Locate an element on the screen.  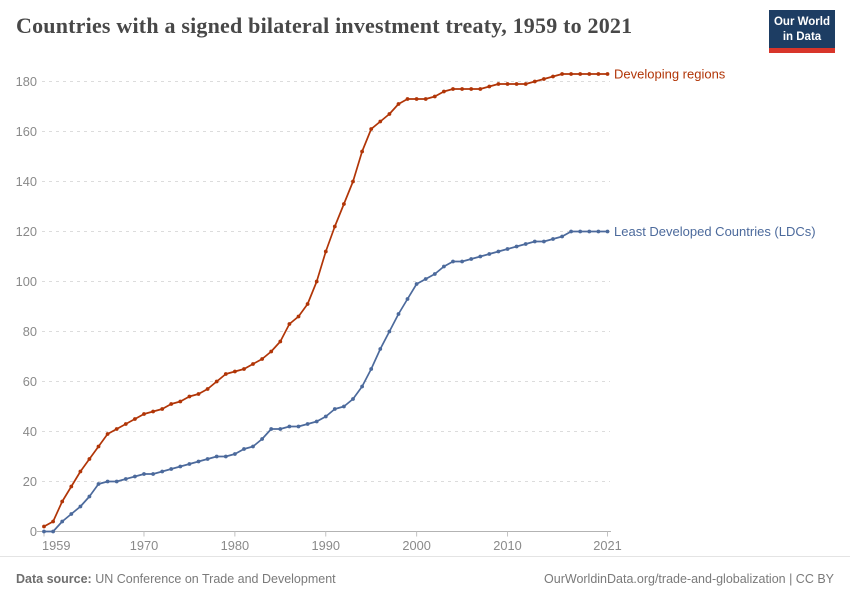
x-axis-tick-label: 1970 is located at coordinates (144, 545).